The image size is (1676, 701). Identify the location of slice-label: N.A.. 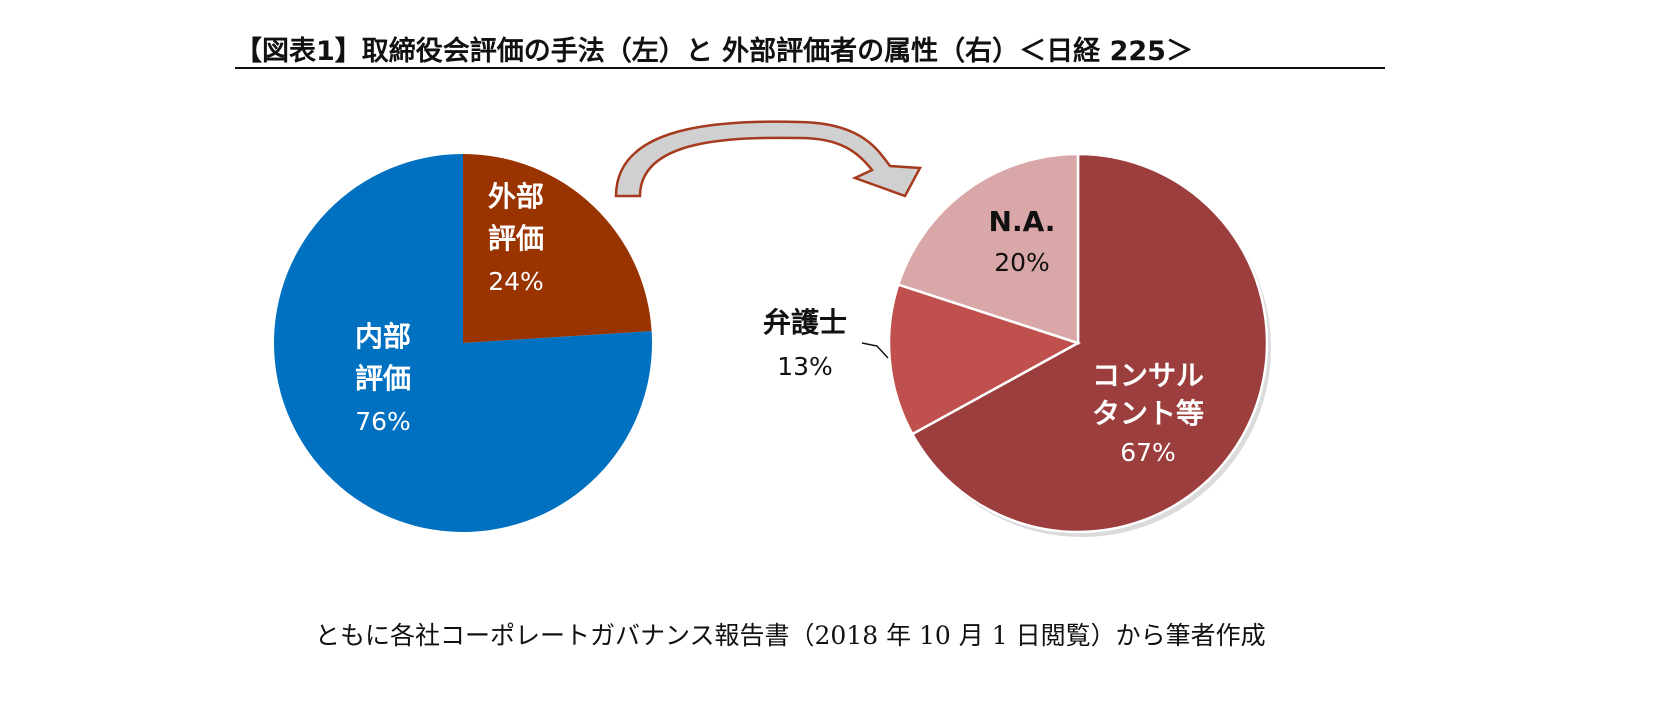
(1022, 221).